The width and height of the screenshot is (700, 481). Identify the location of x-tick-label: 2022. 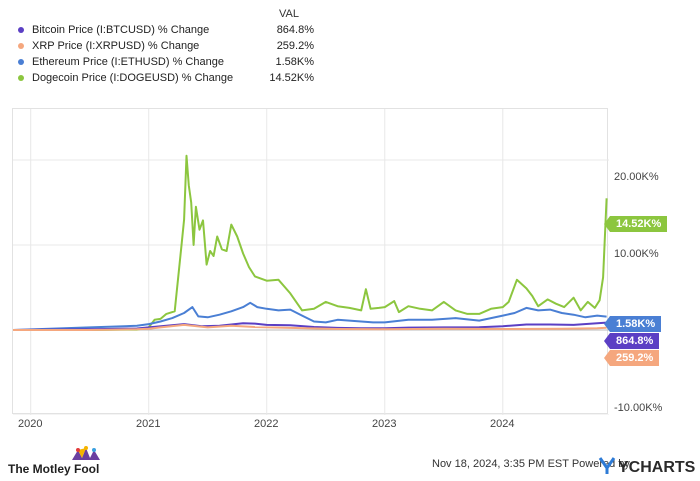
(266, 424).